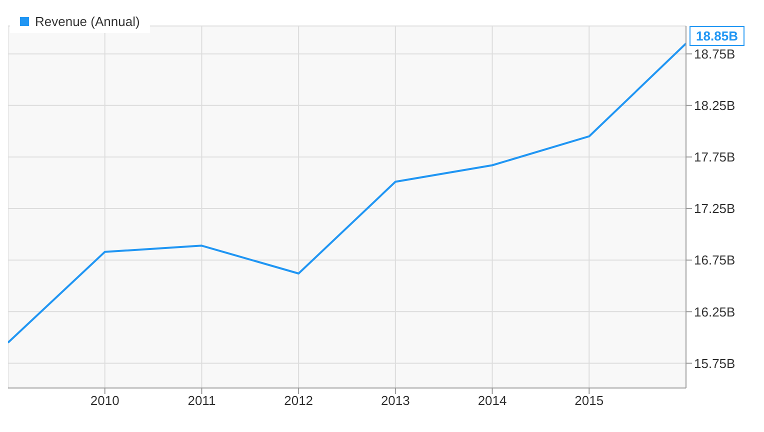 Image resolution: width=764 pixels, height=432 pixels. Describe the element at coordinates (492, 400) in the screenshot. I see `x-tick-label: 2014` at that location.